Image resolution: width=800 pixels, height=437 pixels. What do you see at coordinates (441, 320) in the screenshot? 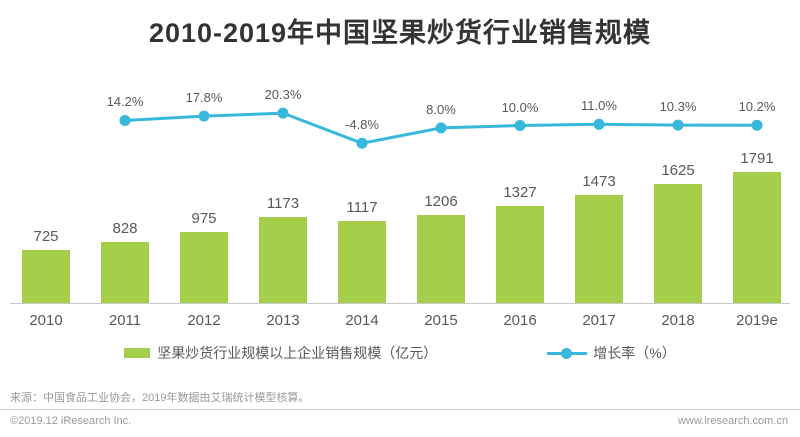
I see `x-axis-label: 2015` at bounding box center [441, 320].